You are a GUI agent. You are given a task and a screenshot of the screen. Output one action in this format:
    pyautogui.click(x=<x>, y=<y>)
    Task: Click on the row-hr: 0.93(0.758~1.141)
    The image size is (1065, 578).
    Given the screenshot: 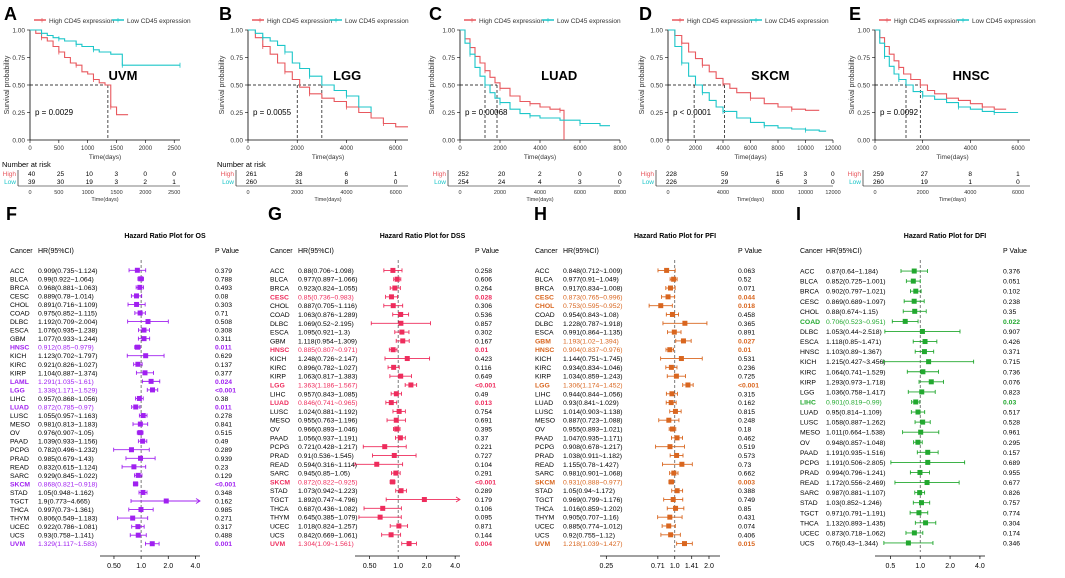 What is the action you would take?
    pyautogui.click(x=66, y=536)
    